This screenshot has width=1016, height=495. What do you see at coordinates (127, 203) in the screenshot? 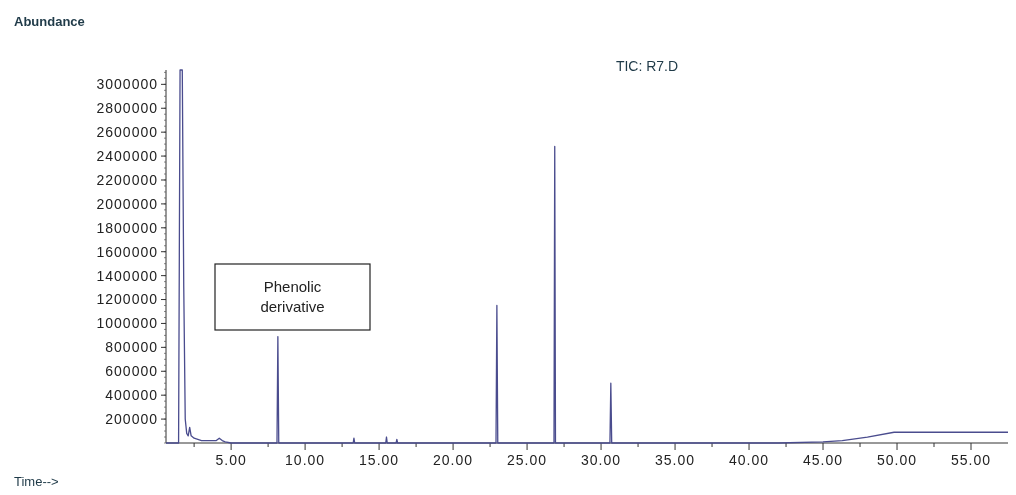
I see `y-tick-label: 2000000` at bounding box center [127, 203].